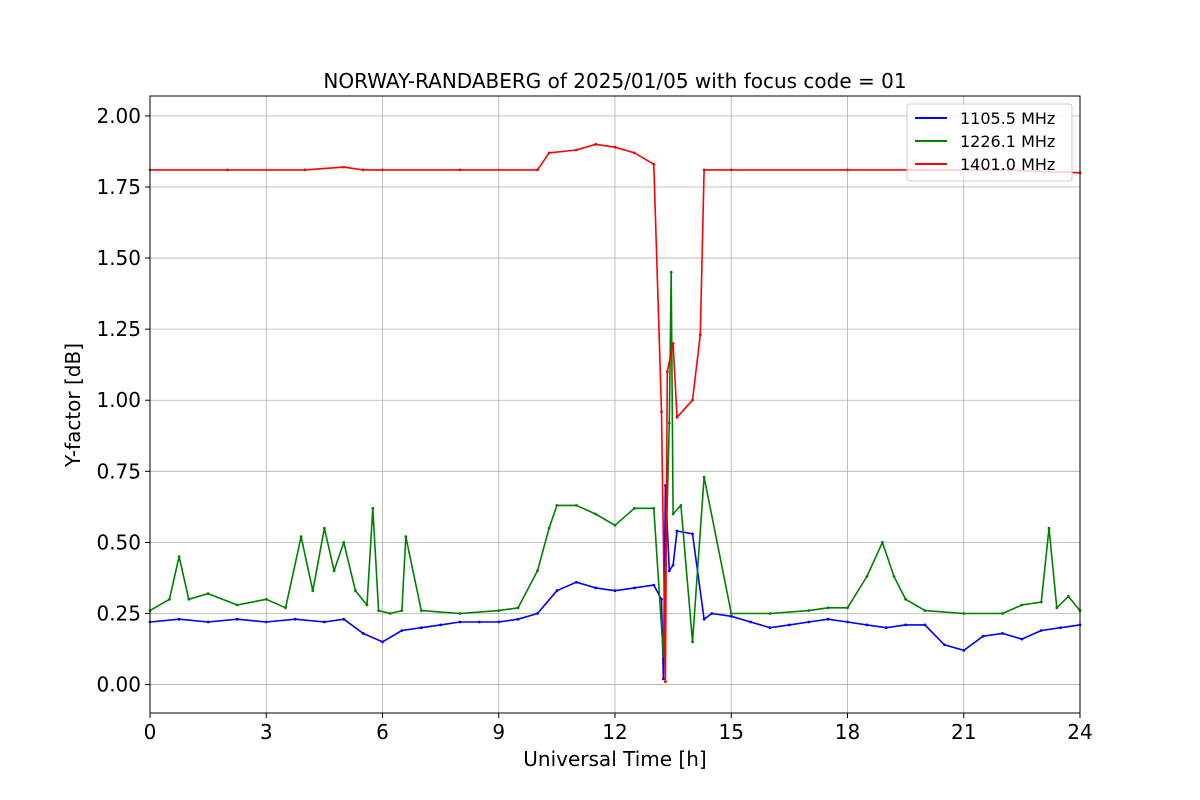  I want to click on x-tick-label: 12, so click(614, 732).